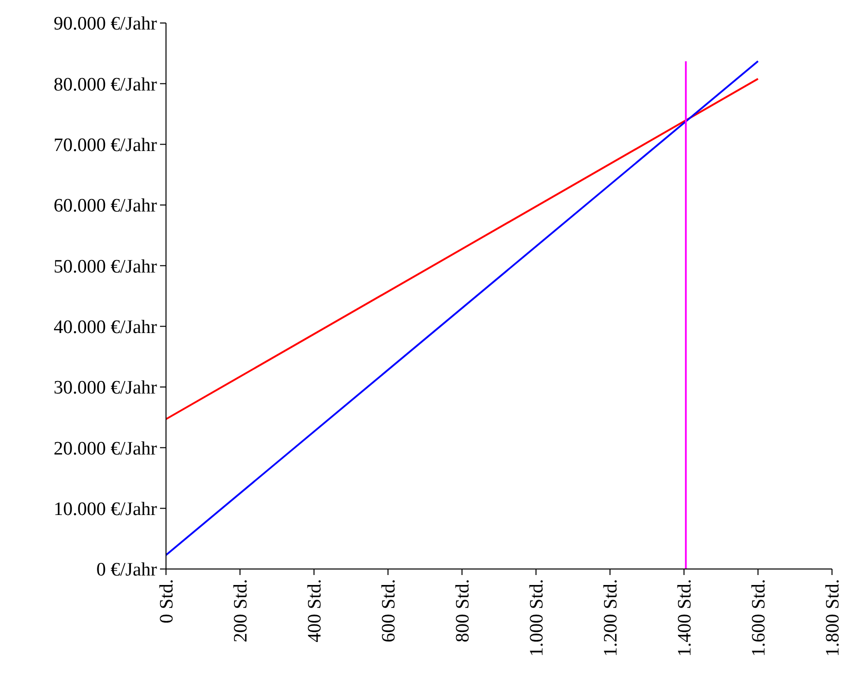 Image resolution: width=846 pixels, height=684 pixels. What do you see at coordinates (106, 206) in the screenshot?
I see `y-tick-label: 60.000 €/Jahr` at bounding box center [106, 206].